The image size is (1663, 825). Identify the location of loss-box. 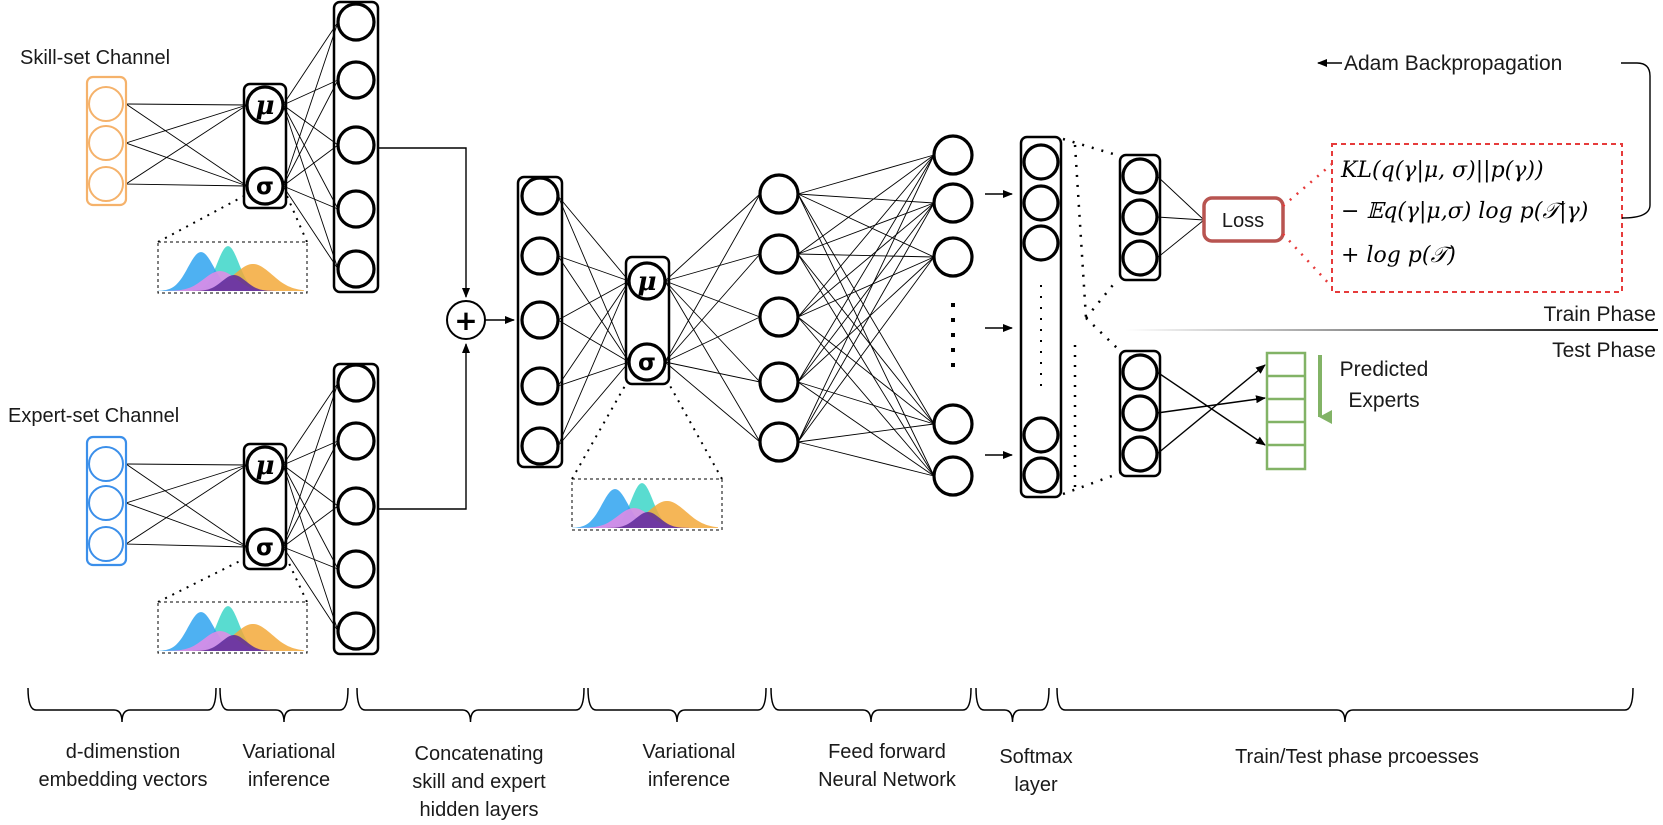
(1243, 219).